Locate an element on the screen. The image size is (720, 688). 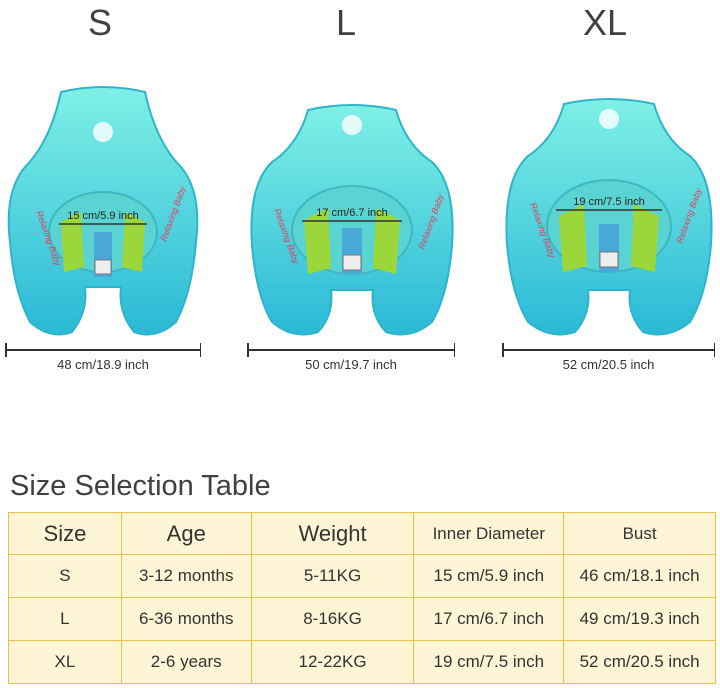
width-measure-xl is located at coordinates (608, 350).